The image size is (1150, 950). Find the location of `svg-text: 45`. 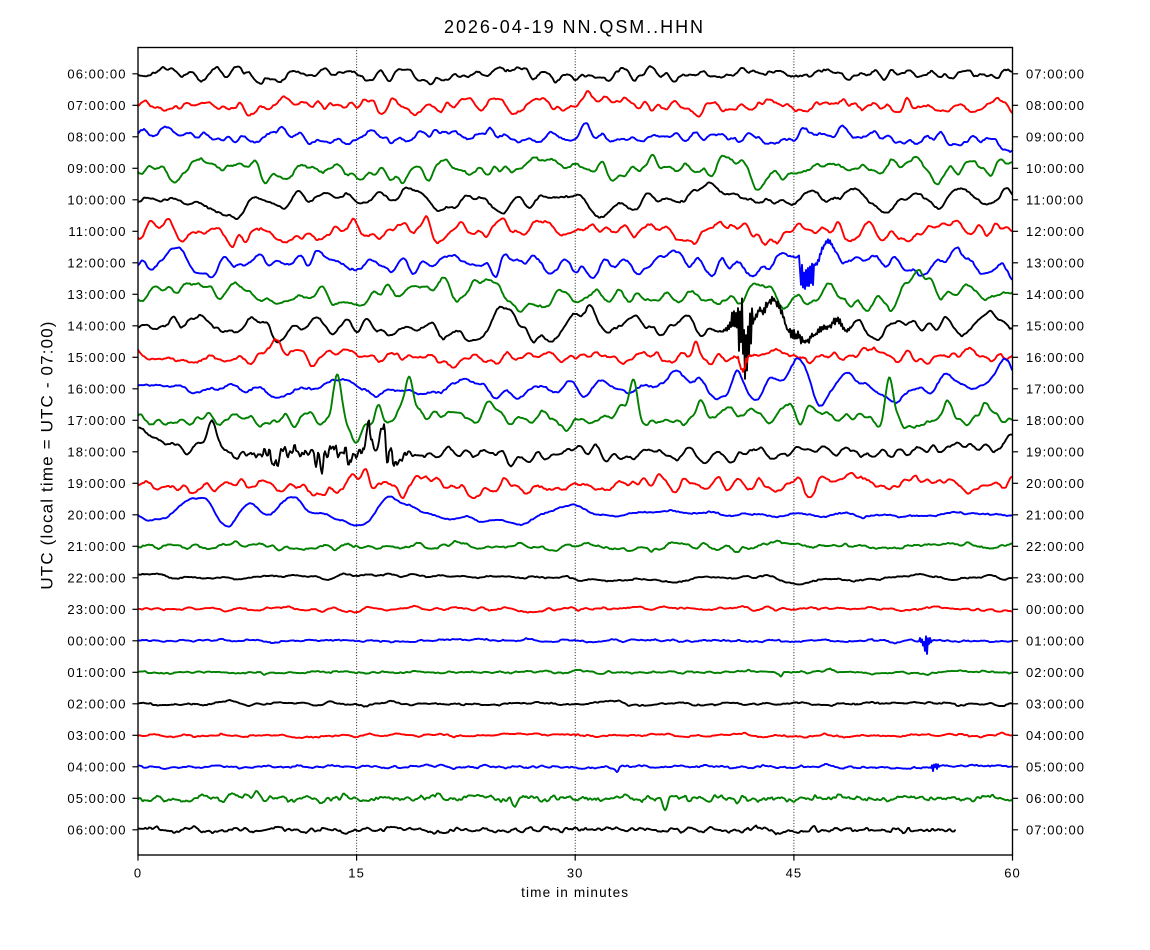

svg-text: 45 is located at coordinates (794, 872).